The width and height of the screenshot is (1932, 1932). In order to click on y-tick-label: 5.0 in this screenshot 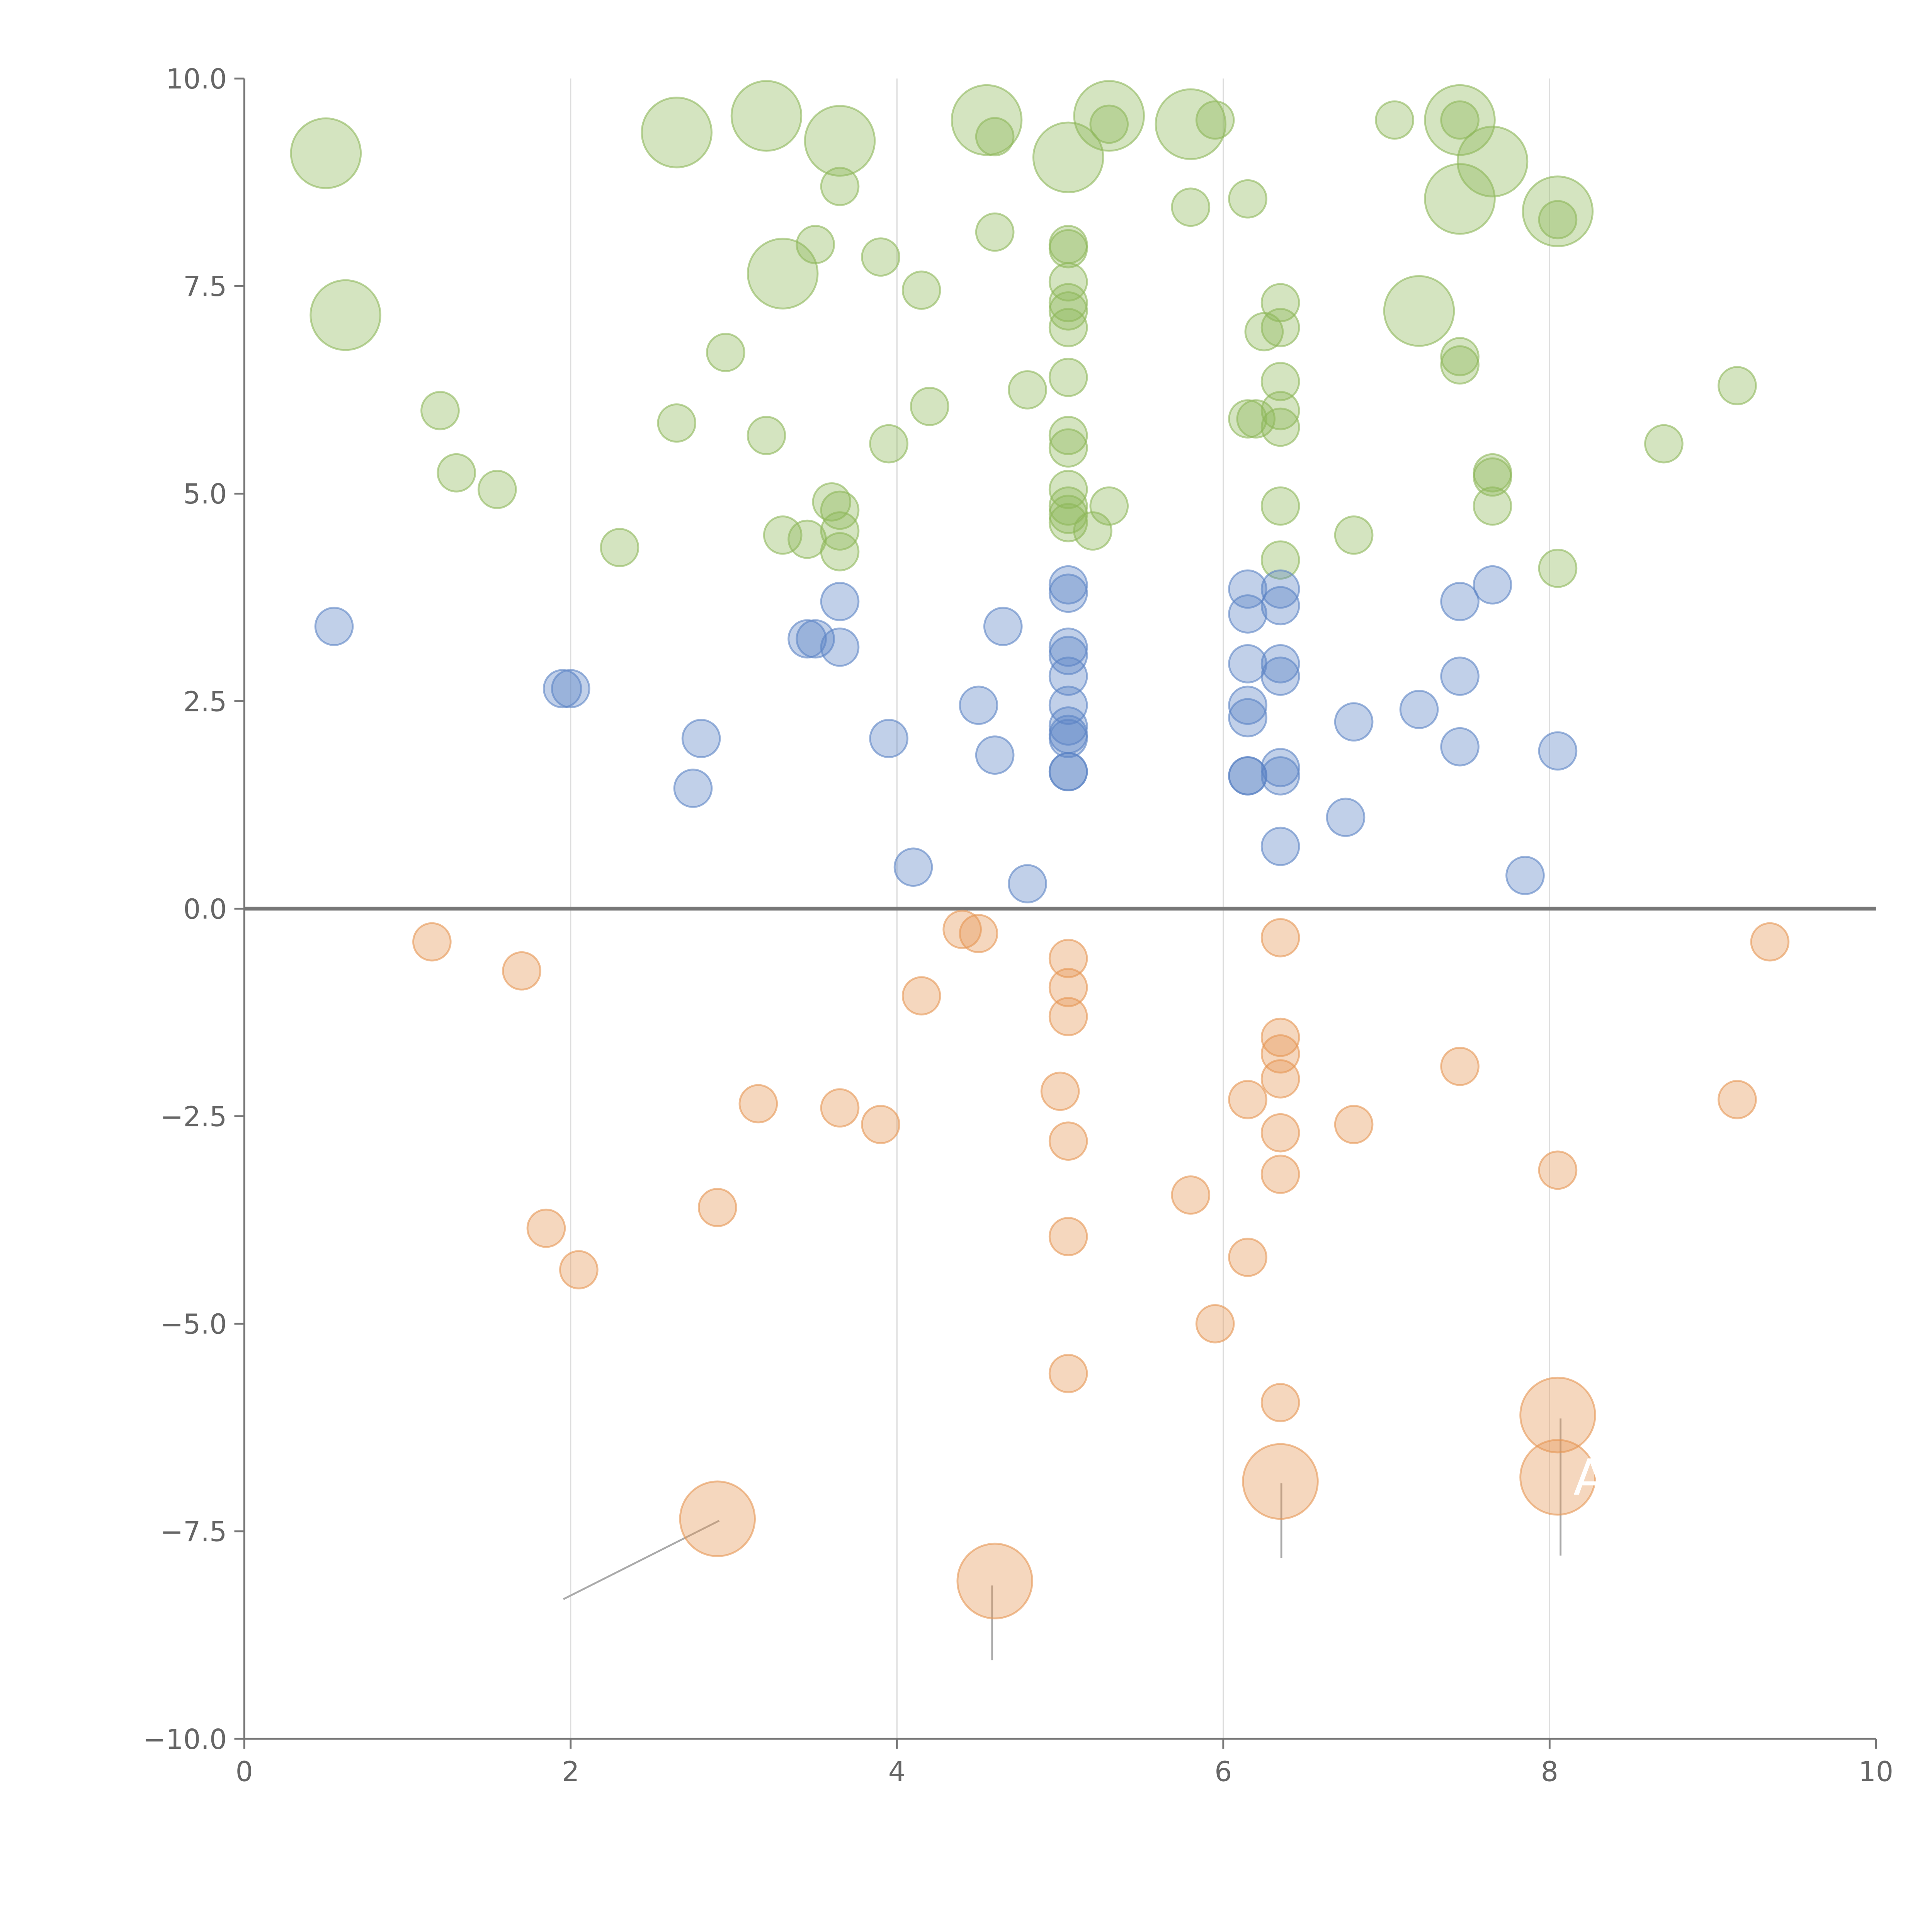, I will do `click(205, 494)`.